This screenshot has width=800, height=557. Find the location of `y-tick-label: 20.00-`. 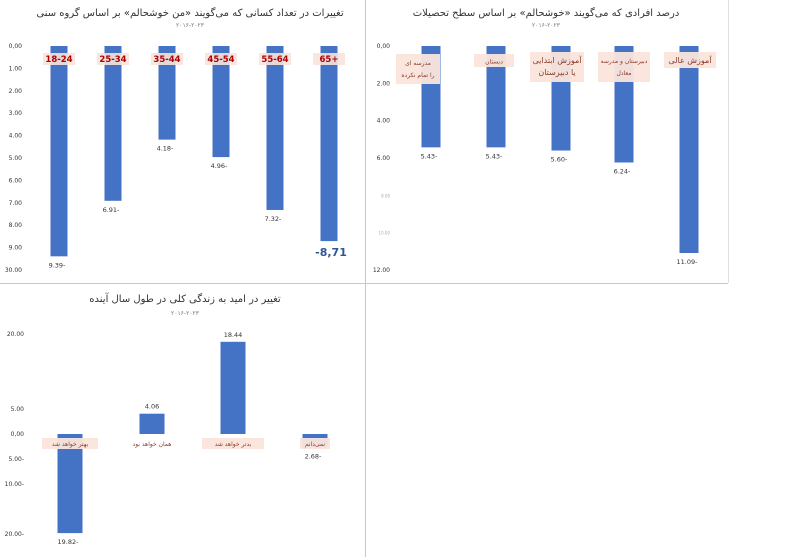

y-tick-label: 20.00- is located at coordinates (14, 534).